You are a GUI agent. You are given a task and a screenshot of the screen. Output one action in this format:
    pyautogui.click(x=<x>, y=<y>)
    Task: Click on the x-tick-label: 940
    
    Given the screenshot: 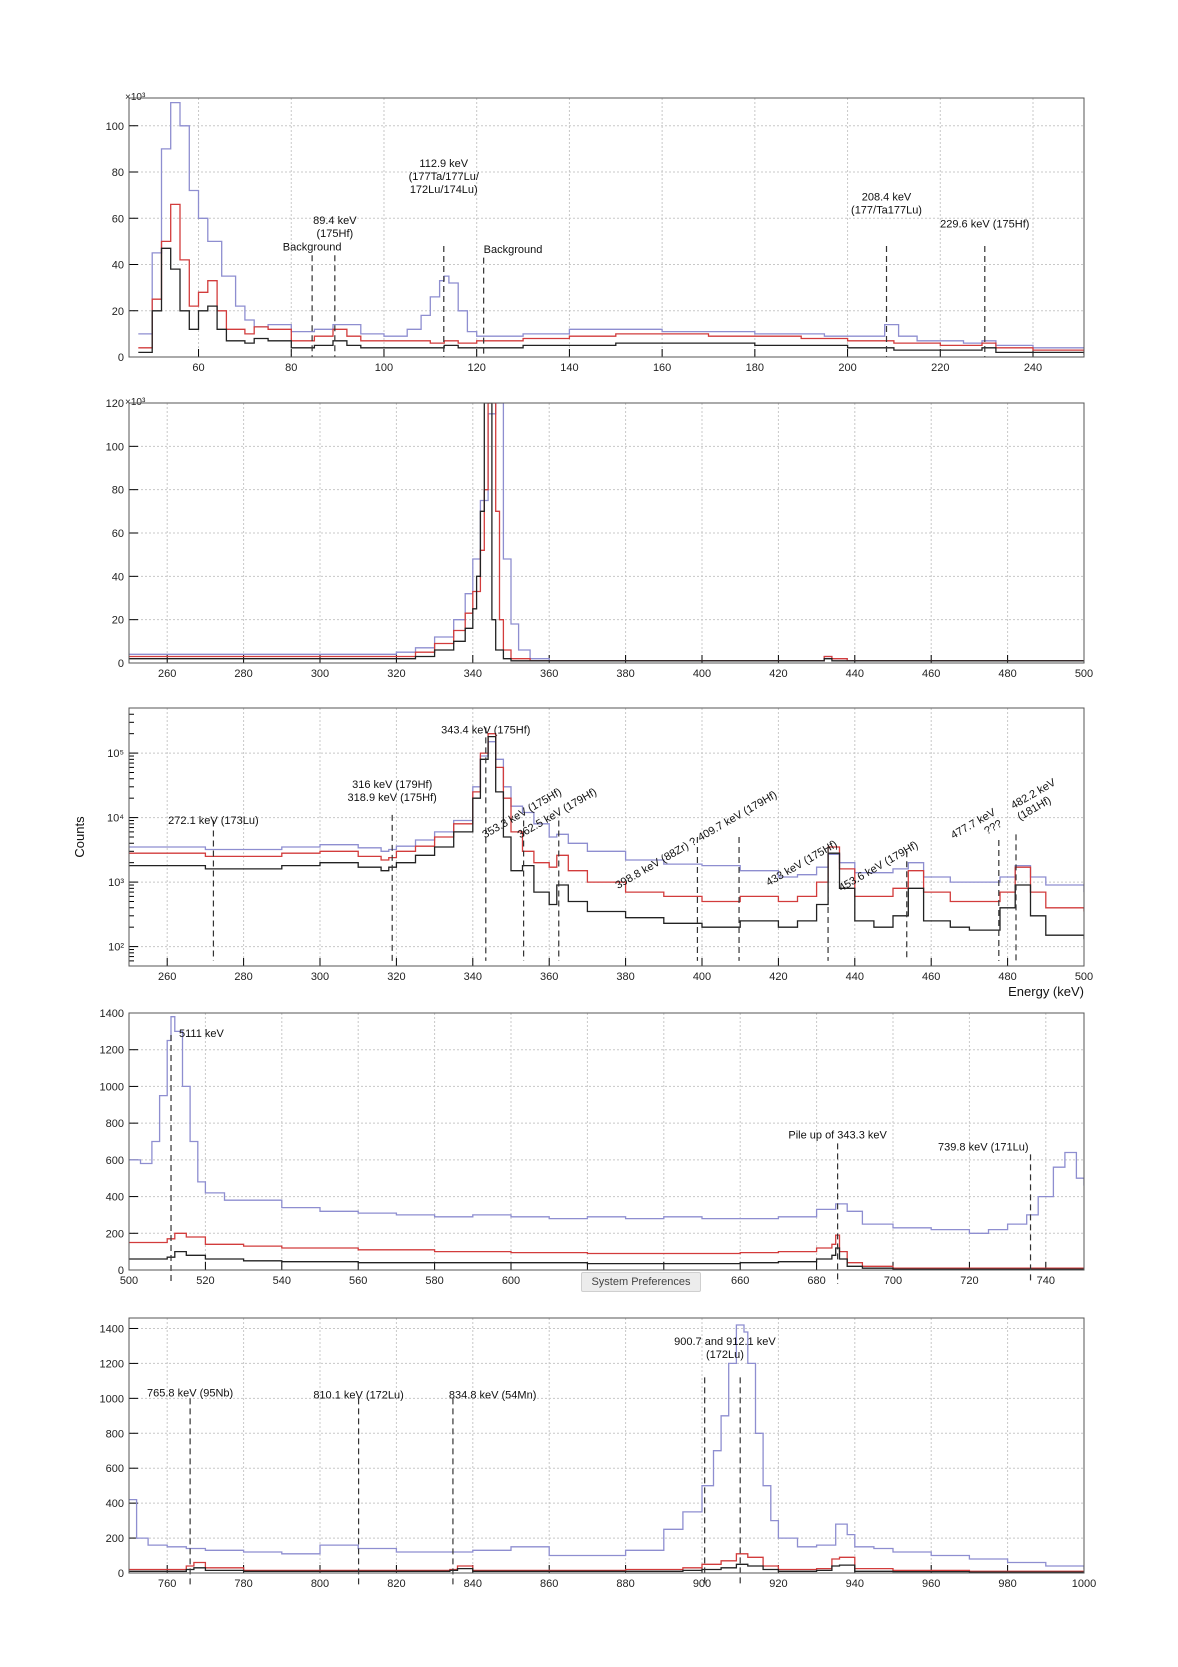 What is the action you would take?
    pyautogui.click(x=855, y=1584)
    